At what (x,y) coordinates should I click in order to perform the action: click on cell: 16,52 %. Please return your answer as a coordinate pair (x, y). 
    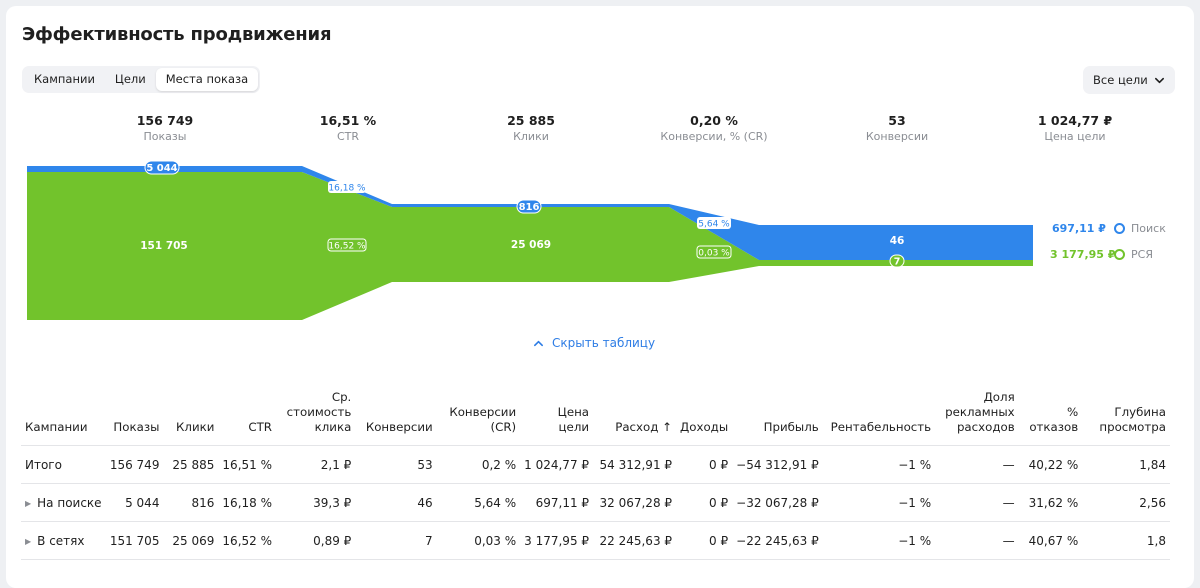
    Looking at the image, I should click on (247, 540).